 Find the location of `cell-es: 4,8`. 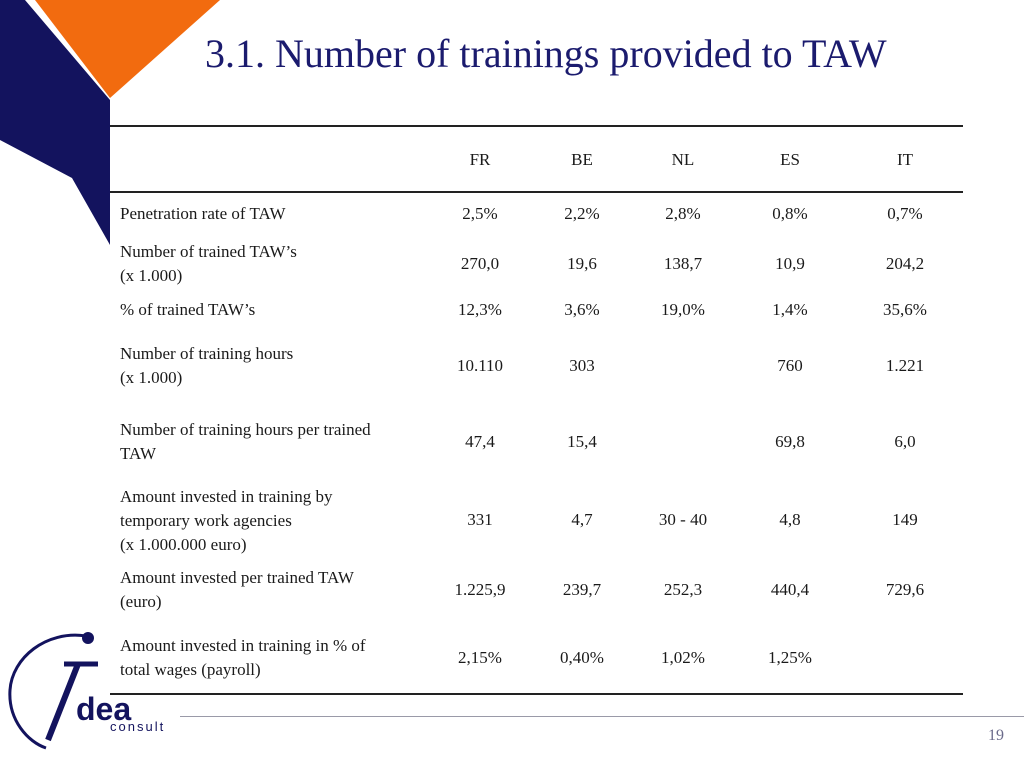

cell-es: 4,8 is located at coordinates (790, 519).